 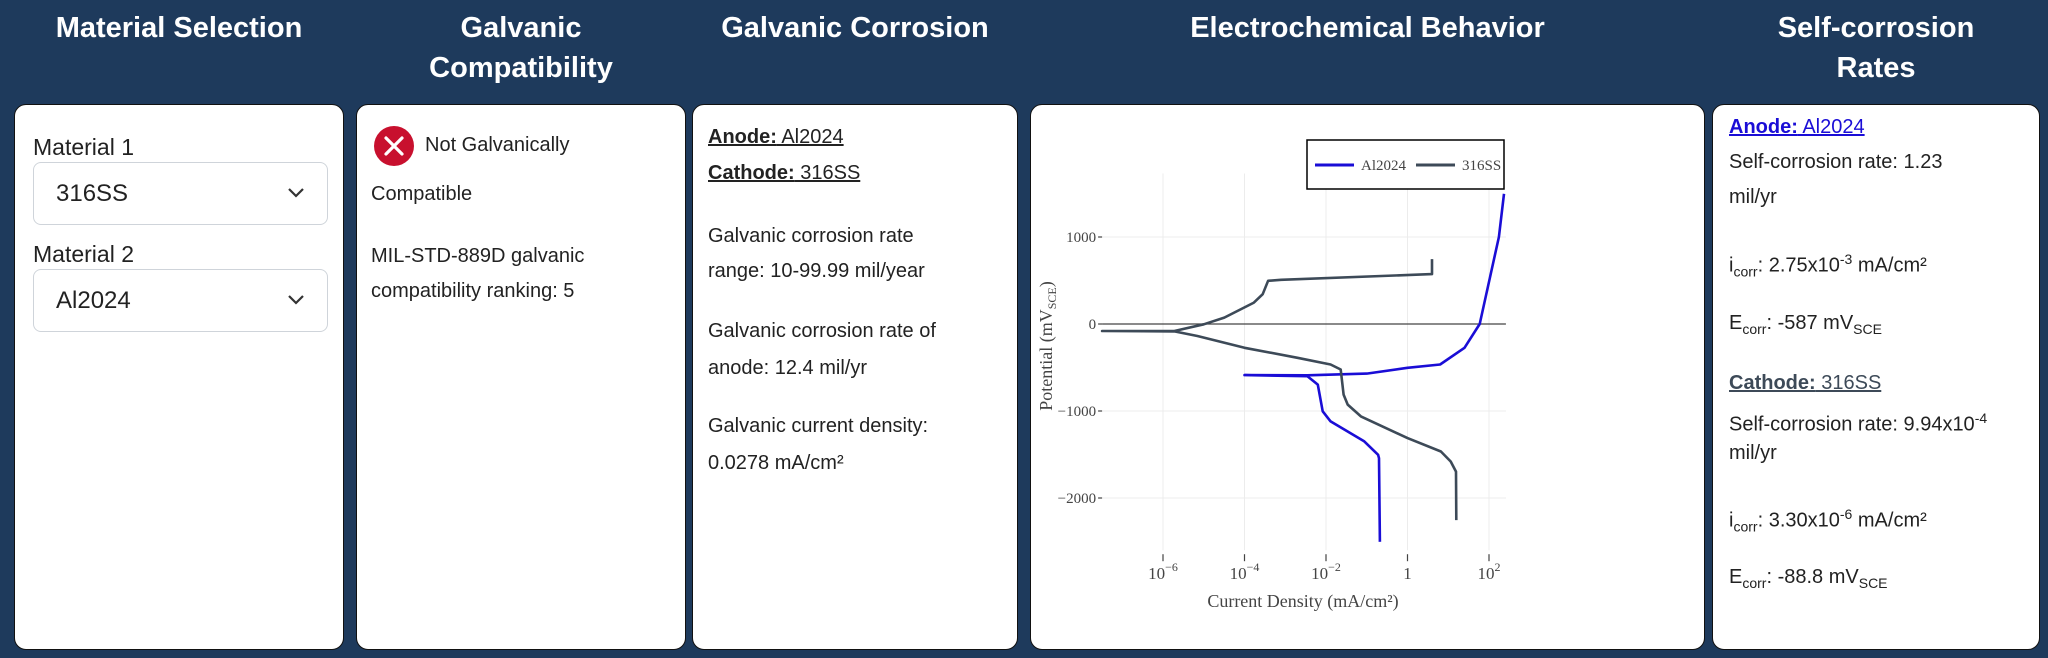 I want to click on cathode-line: Cathode: 316SS, so click(x=784, y=173).